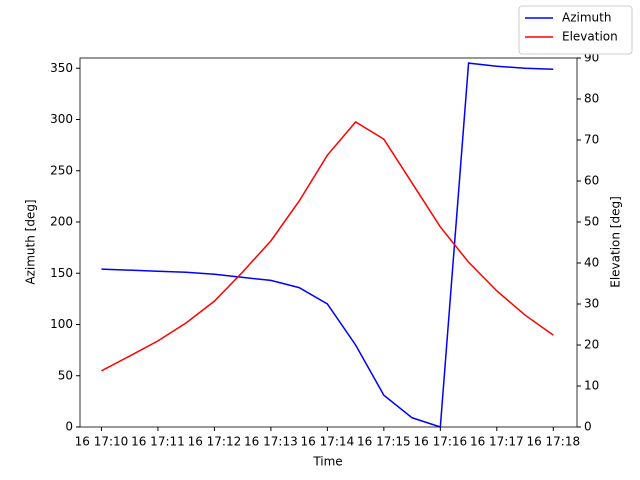  Describe the element at coordinates (328, 442) in the screenshot. I see `x-tick-label: 16 17:14` at that location.